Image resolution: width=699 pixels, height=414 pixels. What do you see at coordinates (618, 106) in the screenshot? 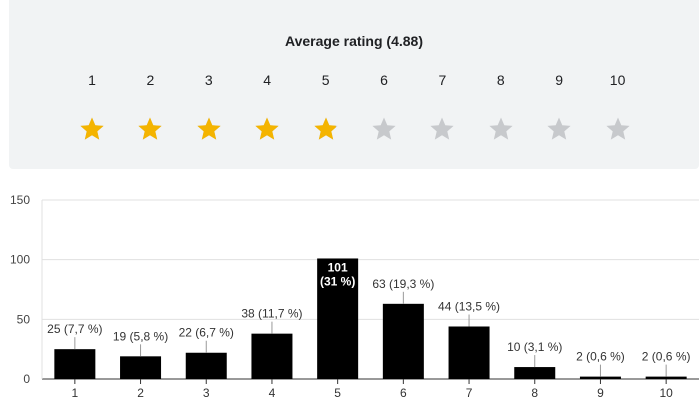
I see `rating-option-10: 10` at bounding box center [618, 106].